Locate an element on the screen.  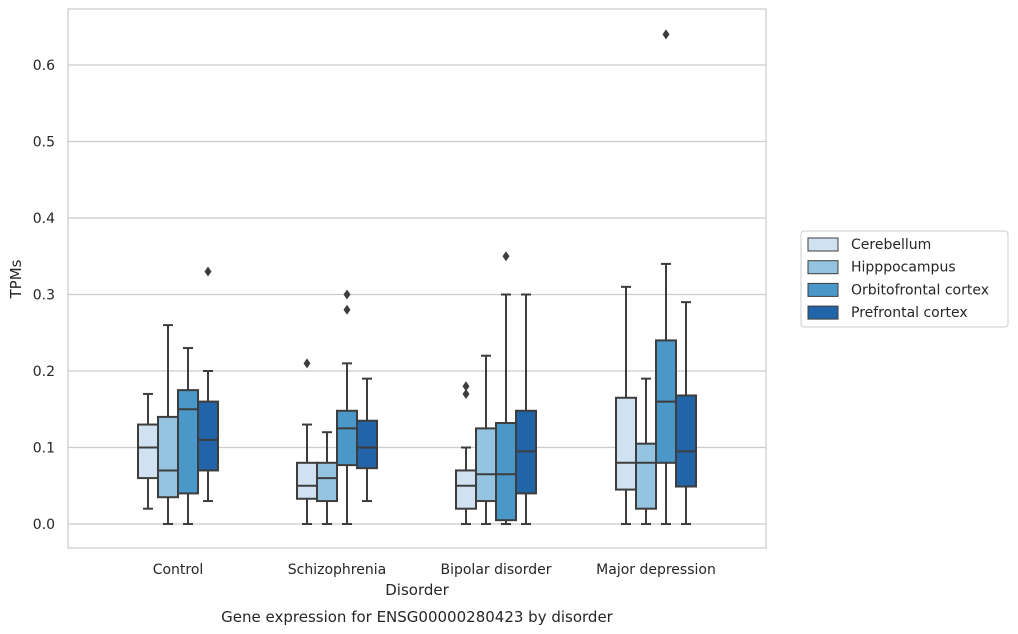
y-axis-ticks: 0.0 0.1 0.2 0.3 0.4 0.5 0.6 is located at coordinates (44, 295).